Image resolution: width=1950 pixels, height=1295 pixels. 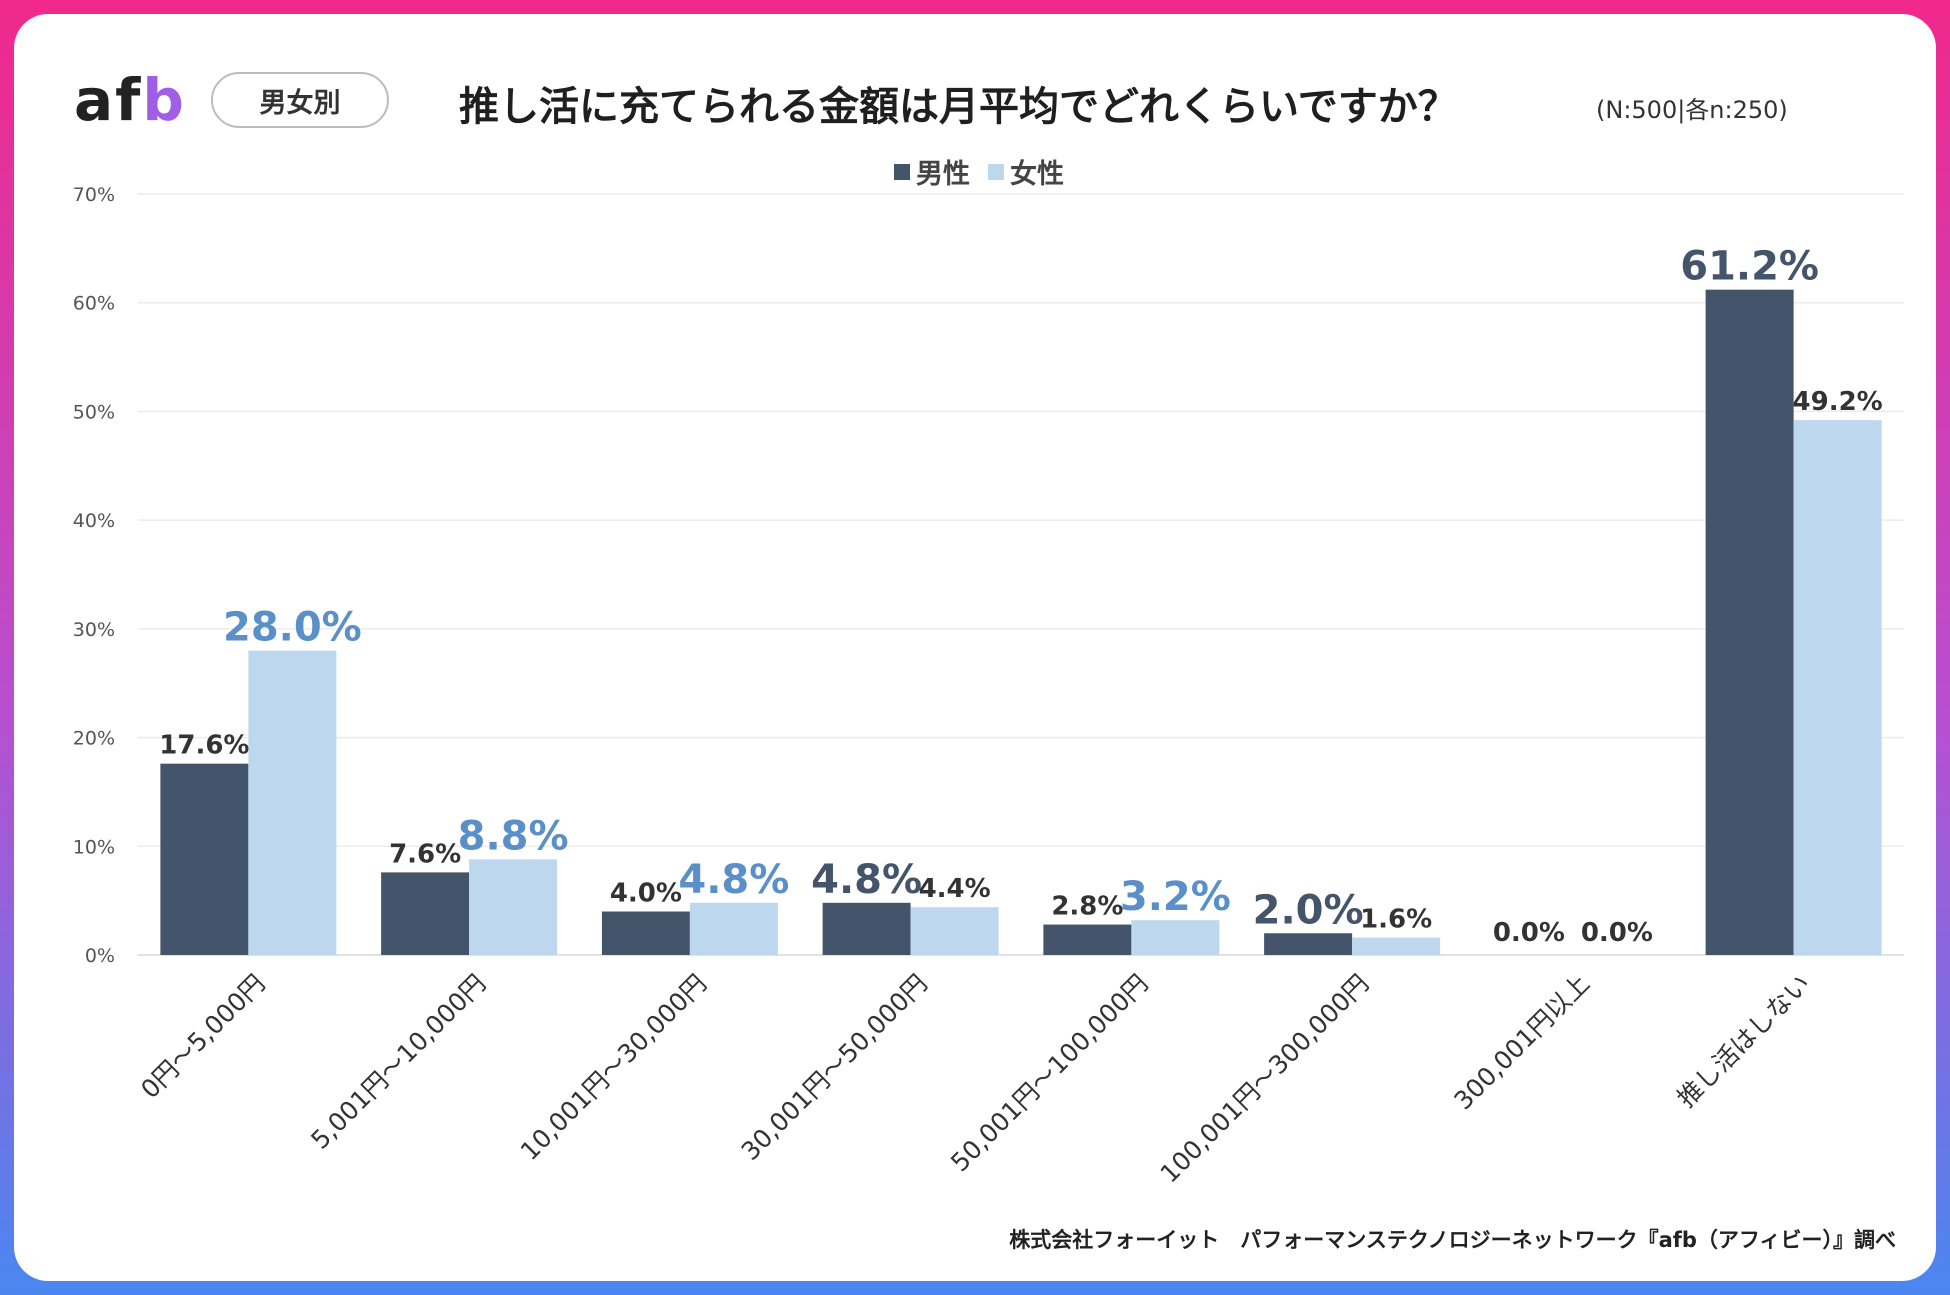 What do you see at coordinates (834, 1067) in the screenshot?
I see `x-tick-label: 30,001円～50,000円` at bounding box center [834, 1067].